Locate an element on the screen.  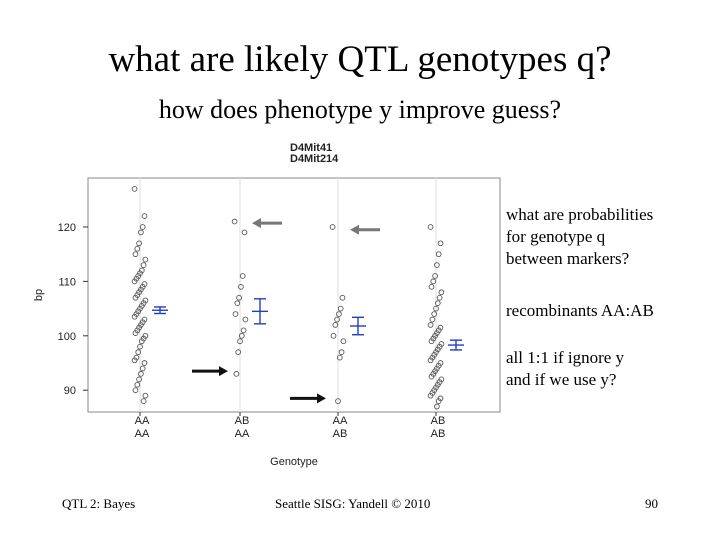
y-tick-label: 110 is located at coordinates (67, 282).